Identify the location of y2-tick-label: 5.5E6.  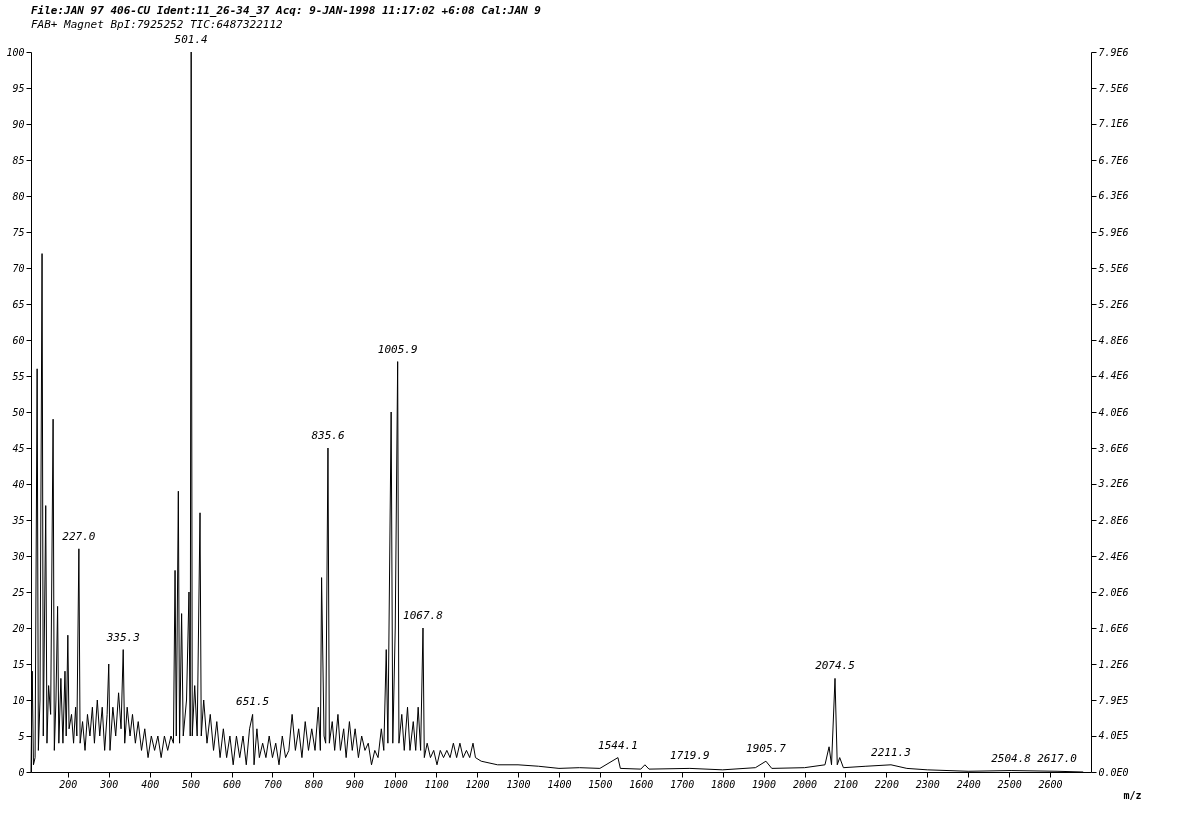
(1113, 268).